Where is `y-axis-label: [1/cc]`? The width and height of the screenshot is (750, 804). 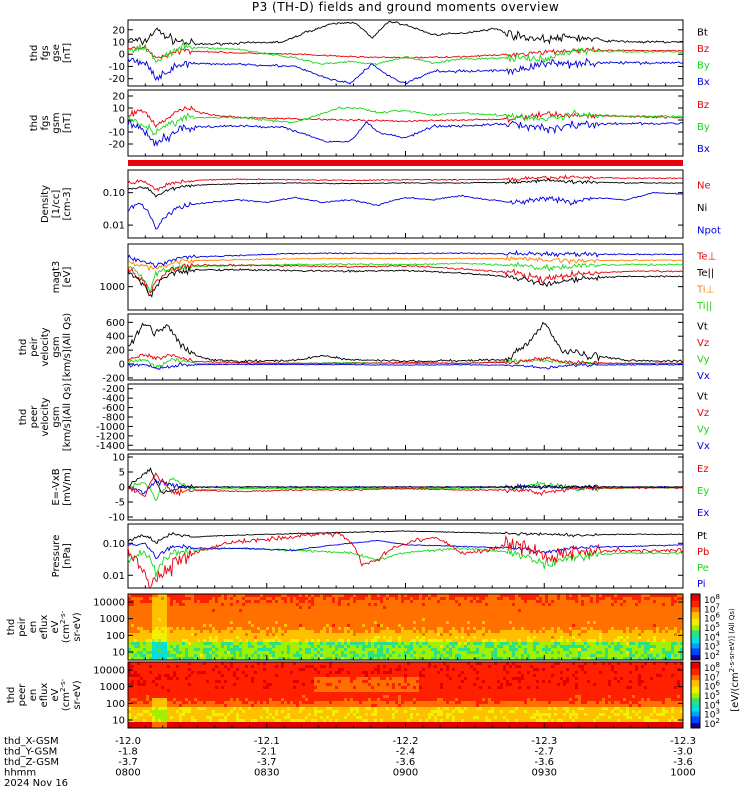
y-axis-label: [1/cc] is located at coordinates (56, 204).